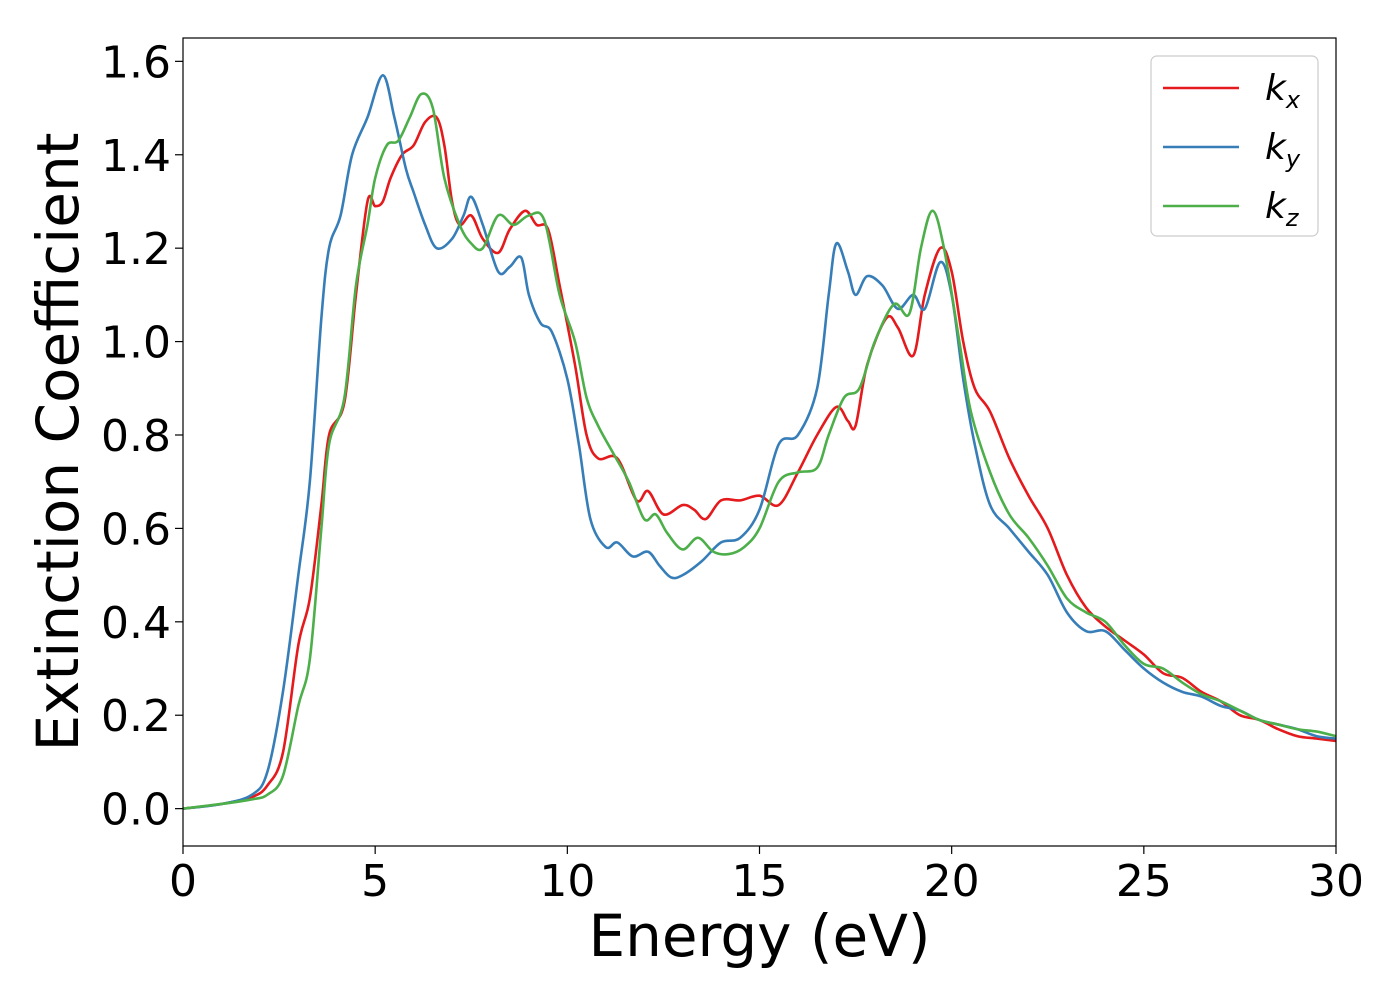 The width and height of the screenshot is (1400, 1000). Describe the element at coordinates (136, 529) in the screenshot. I see `y-tick-label: 0.6` at that location.